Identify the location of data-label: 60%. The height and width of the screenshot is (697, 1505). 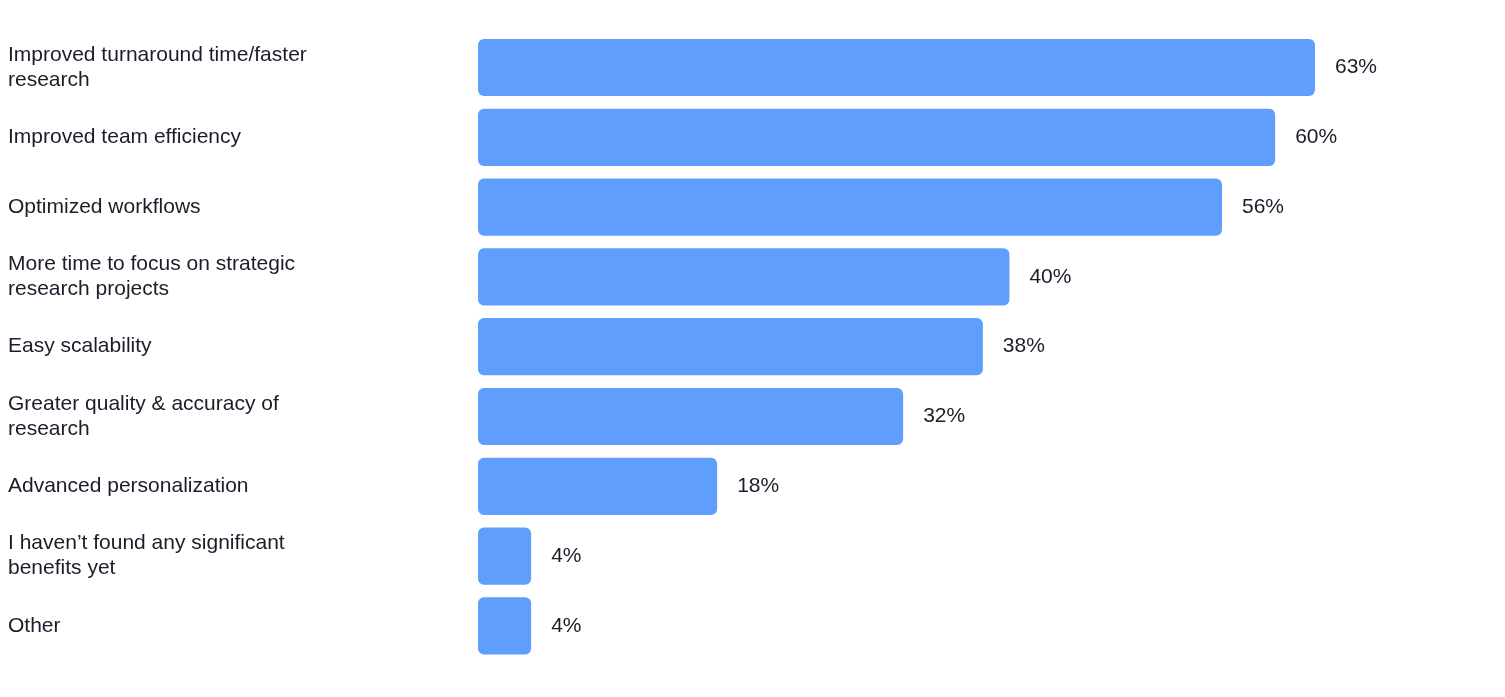
(1316, 136).